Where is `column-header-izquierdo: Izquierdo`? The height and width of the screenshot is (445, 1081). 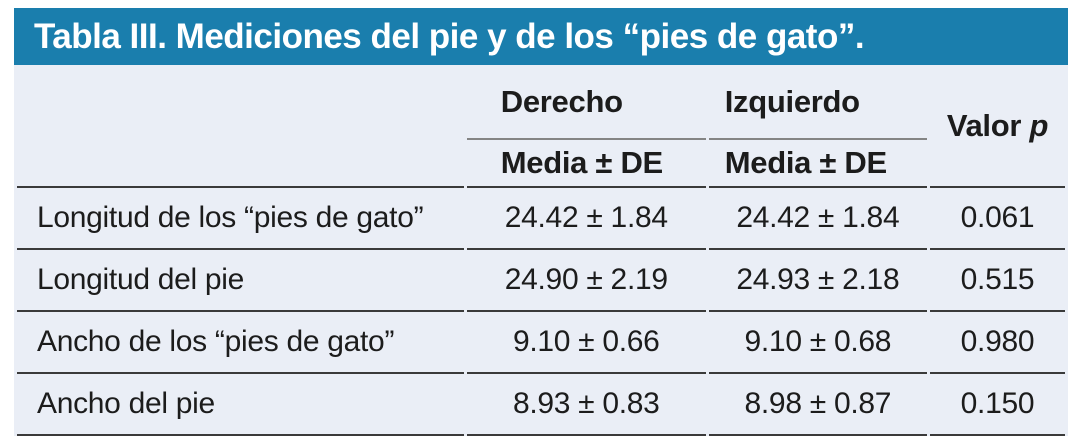
column-header-izquierdo: Izquierdo is located at coordinates (817, 102).